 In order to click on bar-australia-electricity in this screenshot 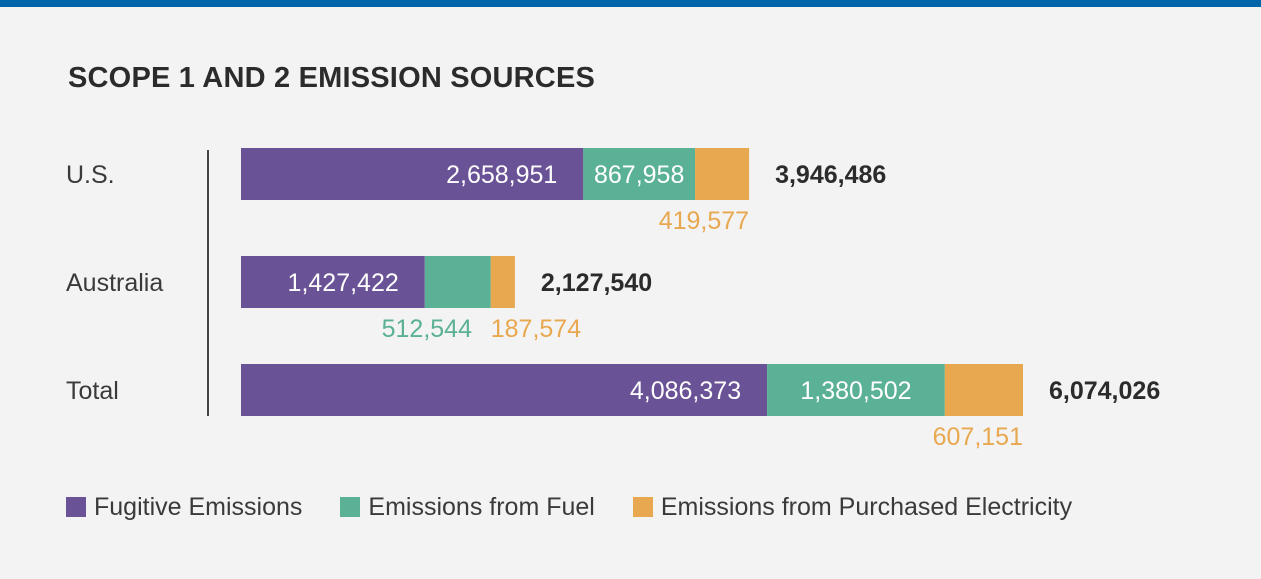, I will do `click(502, 282)`.